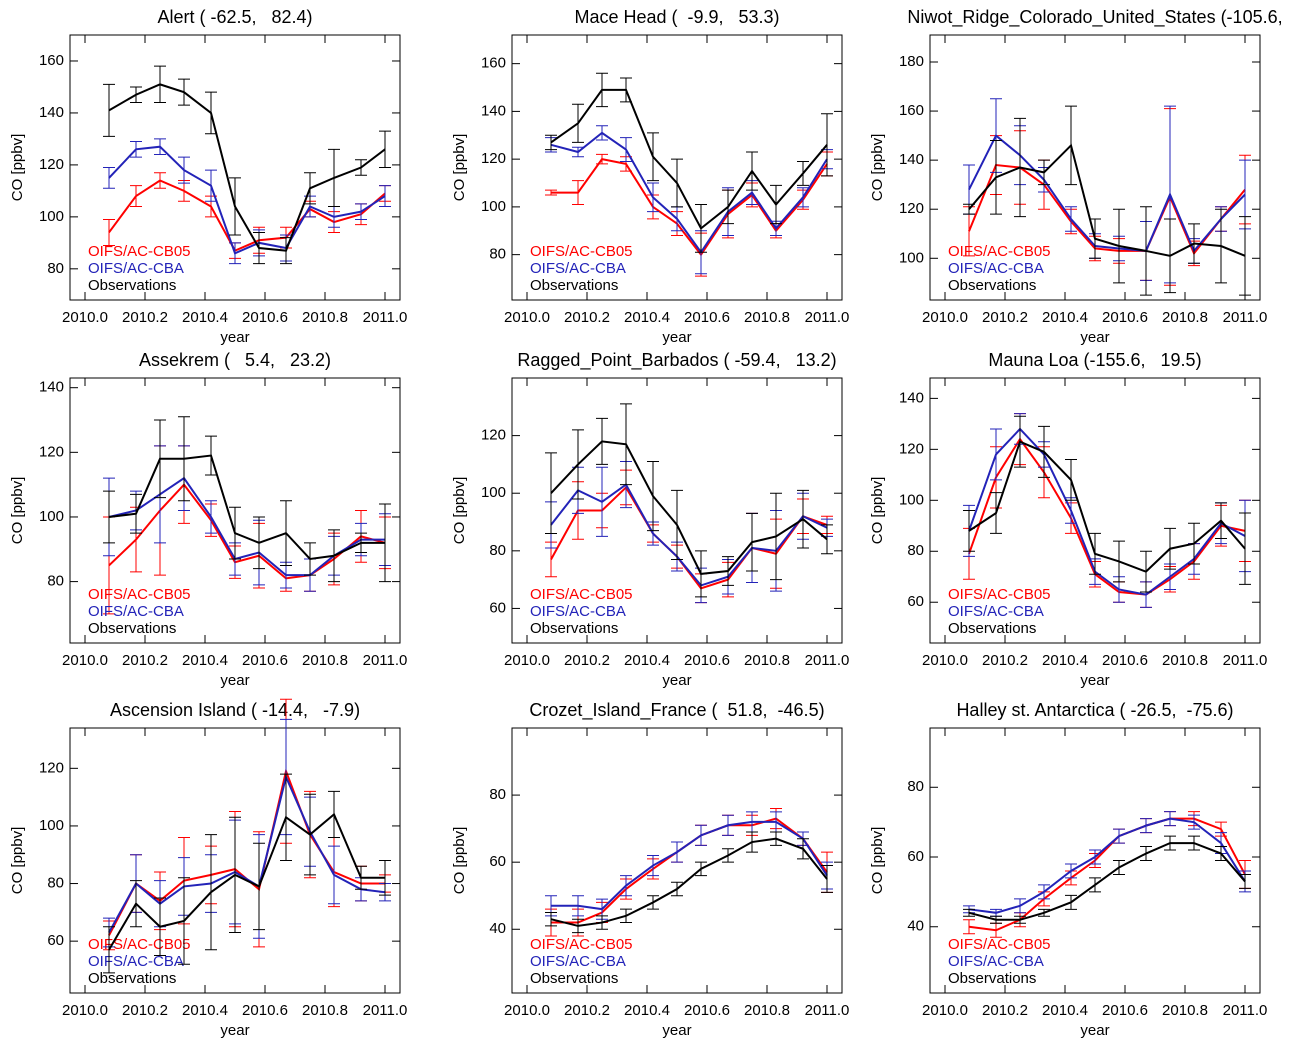 The image size is (1309, 1039). Describe the element at coordinates (915, 601) in the screenshot. I see `y-tick-label: 60` at that location.